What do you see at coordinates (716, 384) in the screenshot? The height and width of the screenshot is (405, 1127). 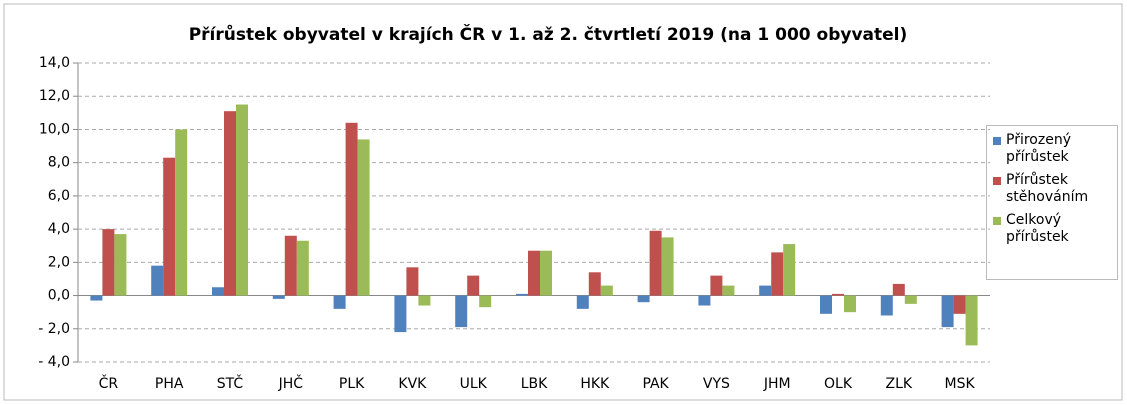 I see `x-tick-label: VYS` at bounding box center [716, 384].